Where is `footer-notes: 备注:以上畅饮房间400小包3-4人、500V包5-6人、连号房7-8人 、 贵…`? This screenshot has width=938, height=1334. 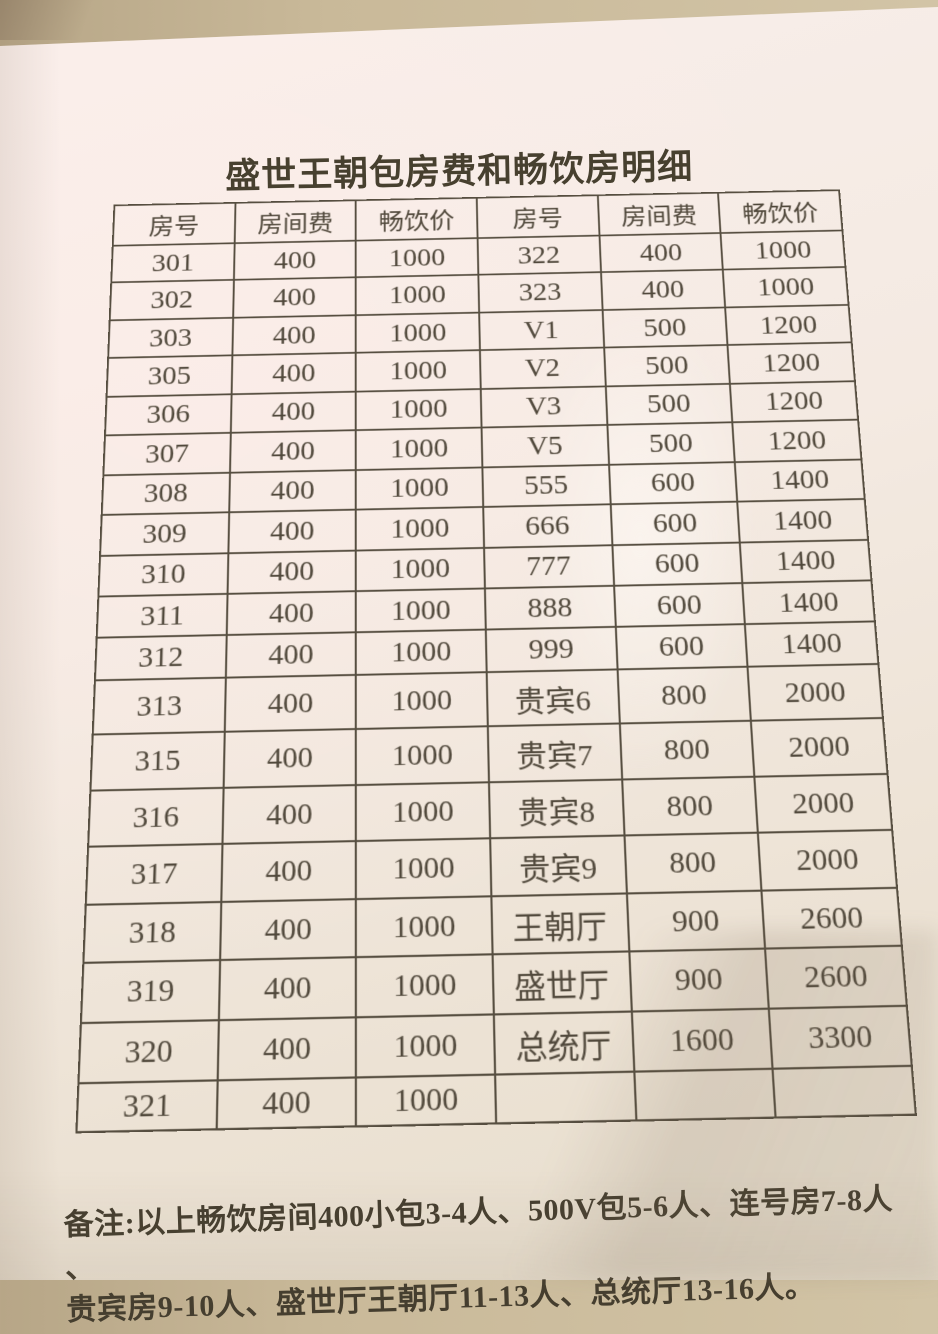 footer-notes: 备注:以上畅饮房间400小包3-4人、500V包5-6人、连号房7-8人 、 贵… is located at coordinates (485, 1256).